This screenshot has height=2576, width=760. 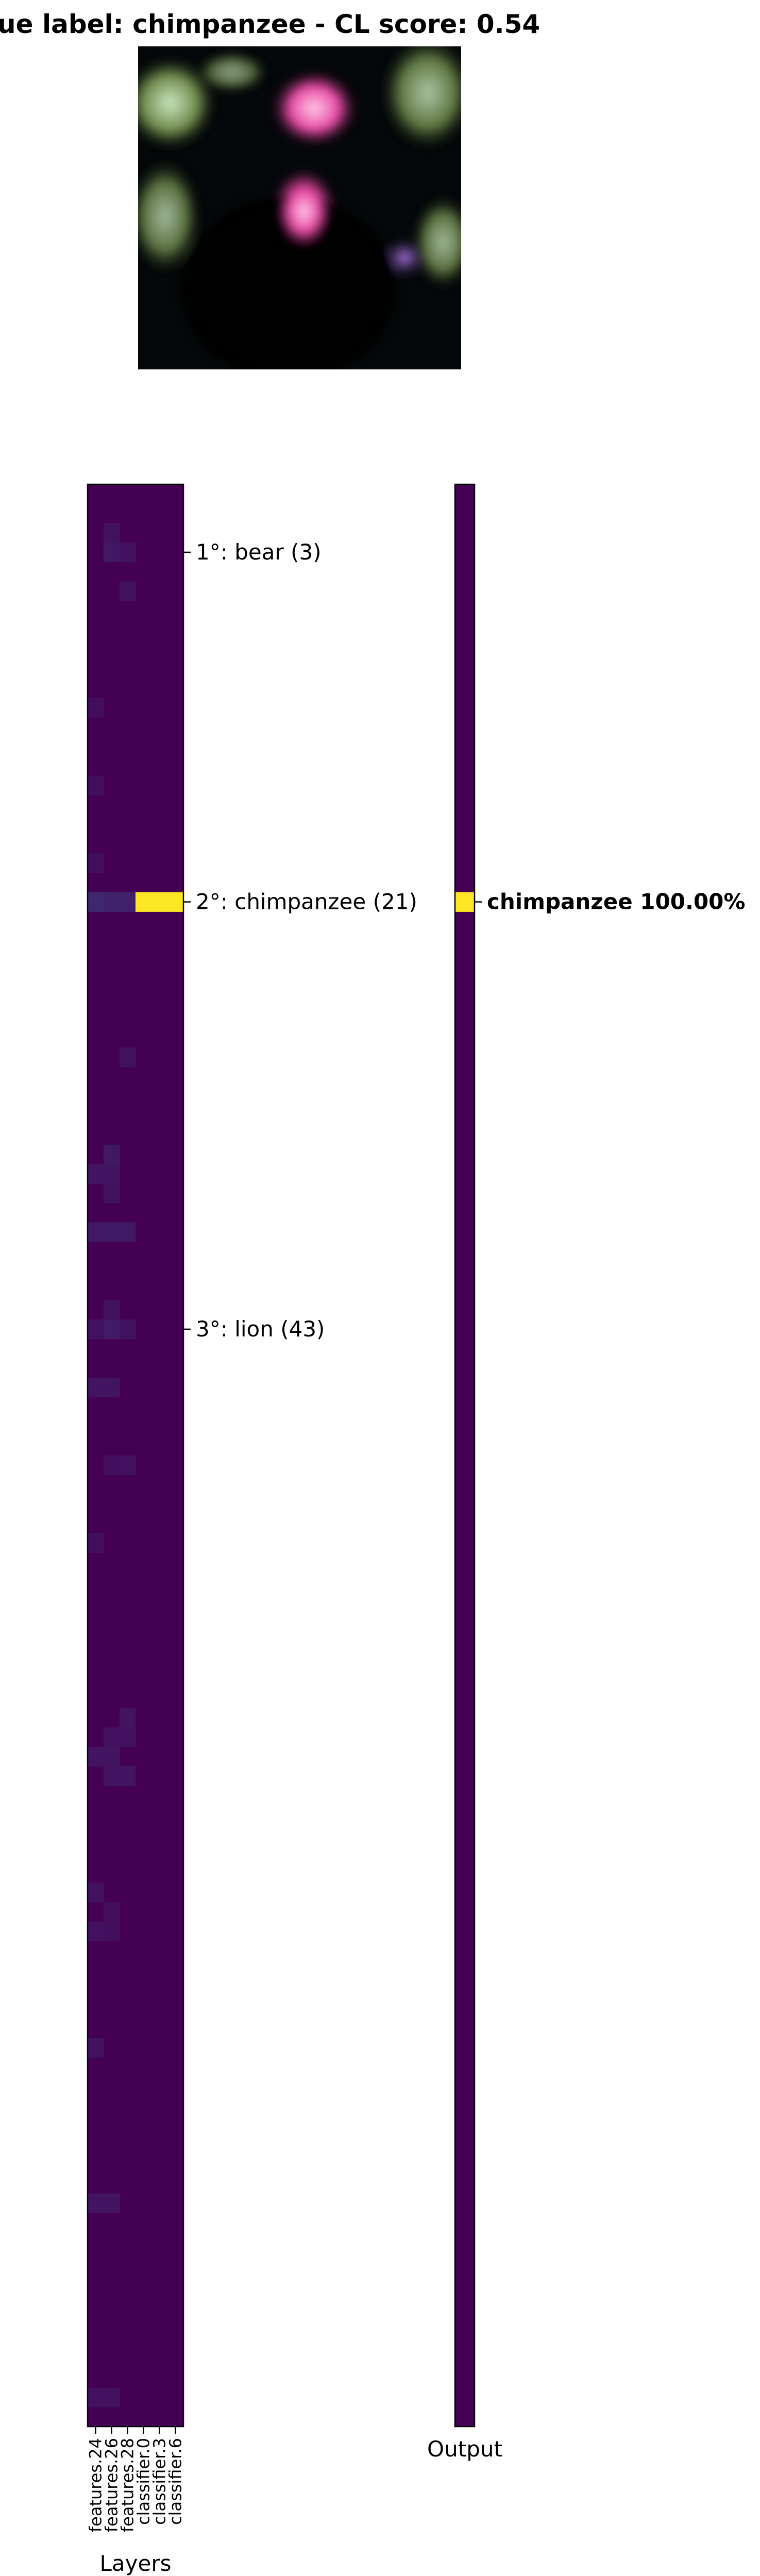 What do you see at coordinates (270, 24) in the screenshot?
I see `figure-title: True label: chimpanzee - CL score: 0.54` at bounding box center [270, 24].